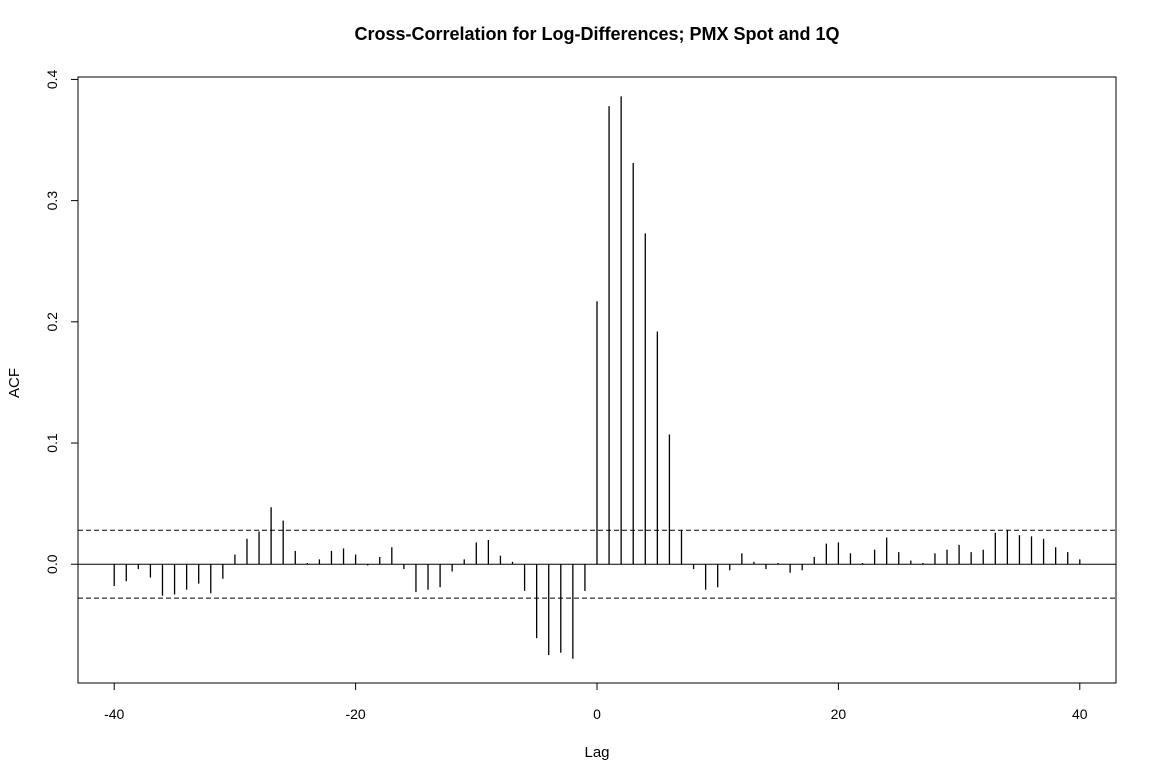 Image resolution: width=1156 pixels, height=781 pixels. I want to click on y-tick-label: 0.2, so click(52, 322).